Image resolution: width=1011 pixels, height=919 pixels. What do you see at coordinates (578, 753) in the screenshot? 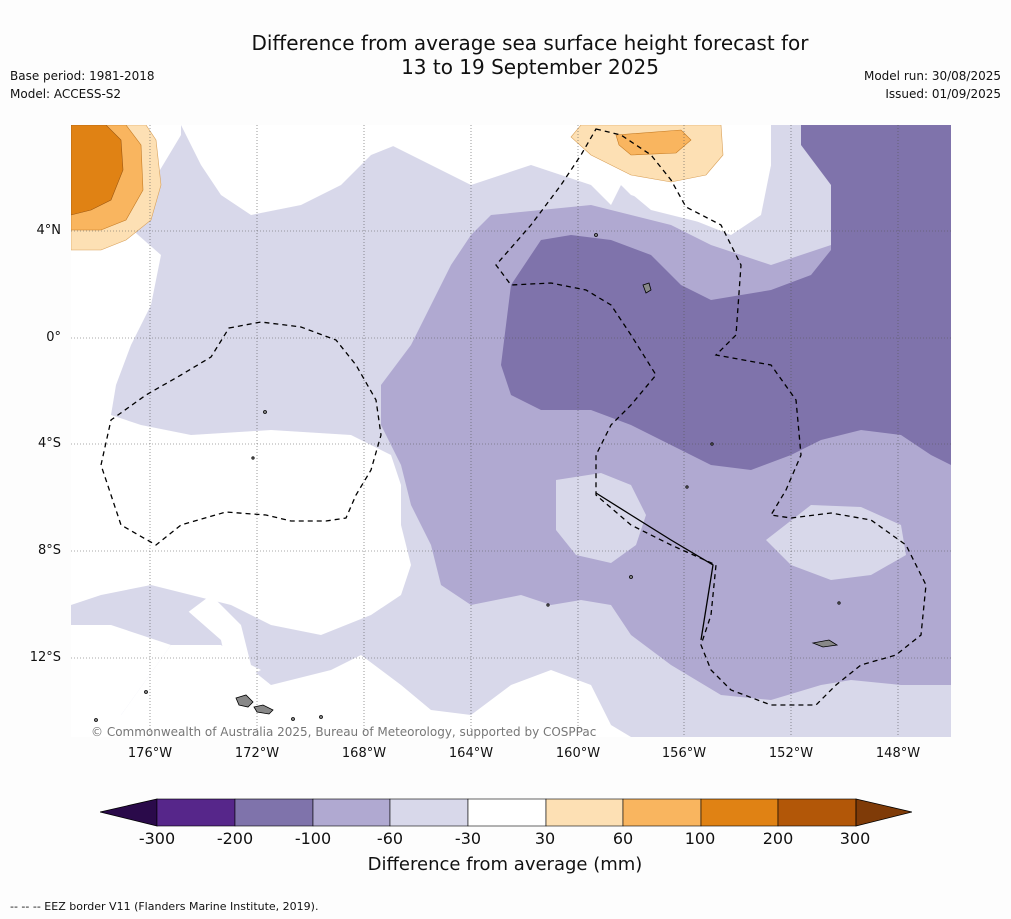
I see `lon-label-160w: 160°W` at bounding box center [578, 753].